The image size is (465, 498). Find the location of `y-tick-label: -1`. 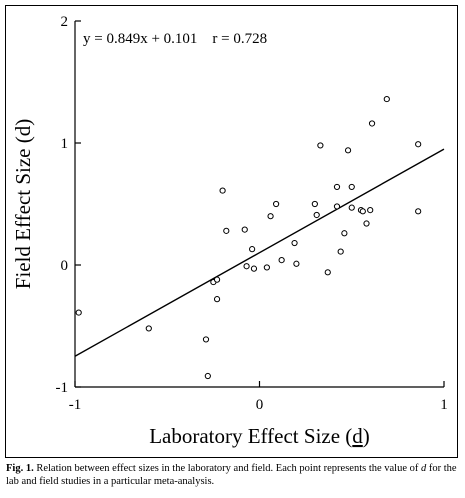

y-tick-label: -1 is located at coordinates (62, 388).